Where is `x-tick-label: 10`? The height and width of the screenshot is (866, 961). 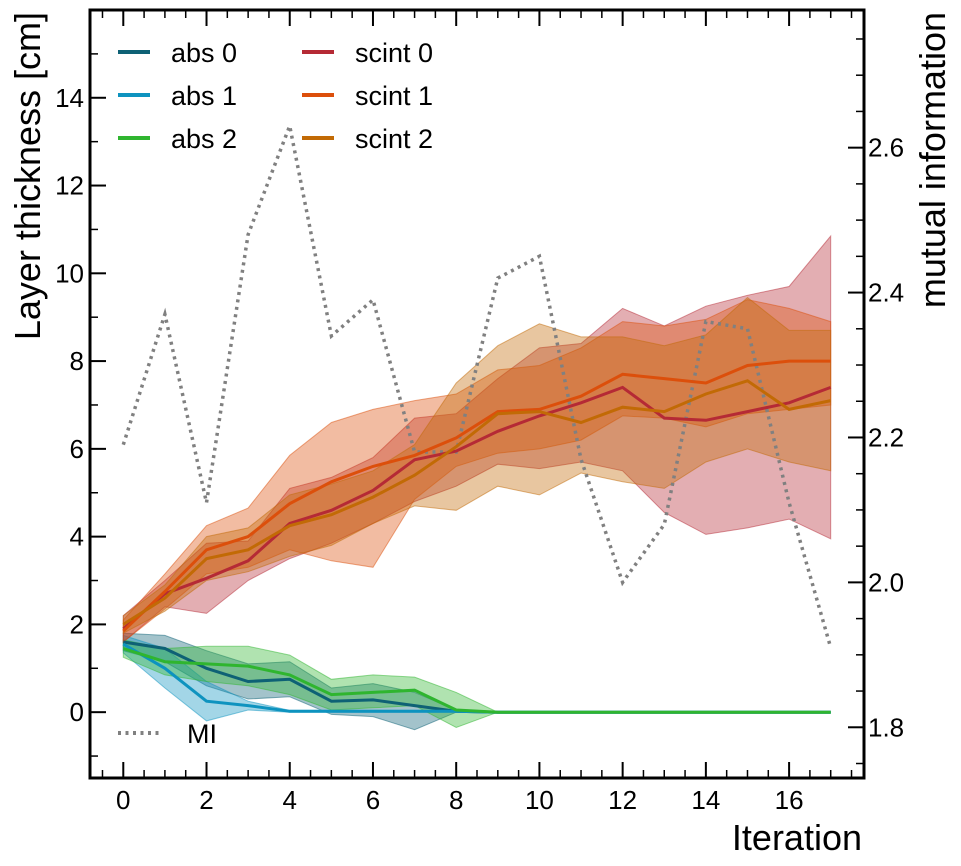
x-tick-label: 10 is located at coordinates (539, 800).